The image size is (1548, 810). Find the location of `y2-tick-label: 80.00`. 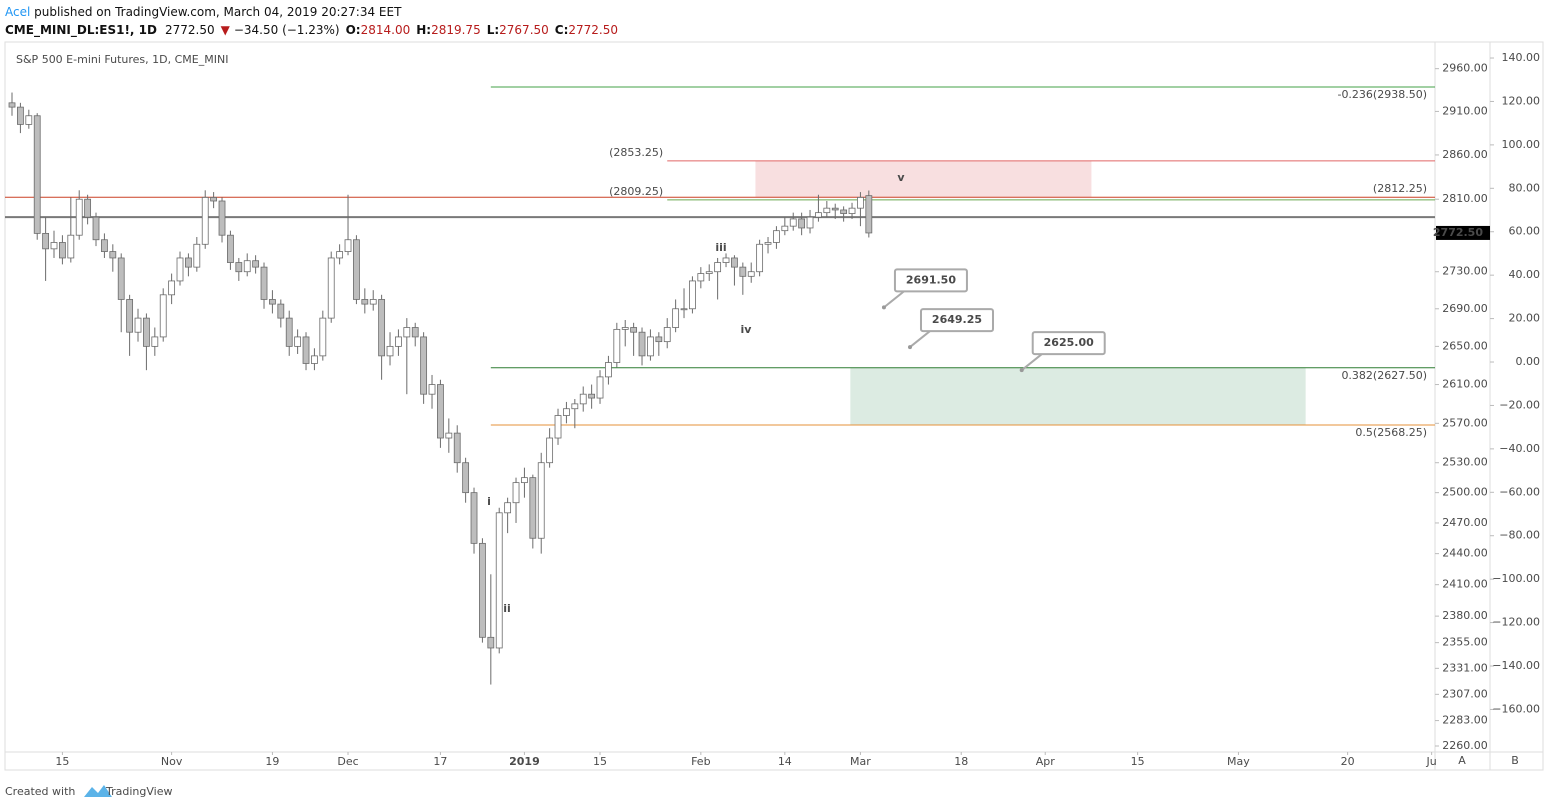

y2-tick-label: 80.00 is located at coordinates (1525, 187).